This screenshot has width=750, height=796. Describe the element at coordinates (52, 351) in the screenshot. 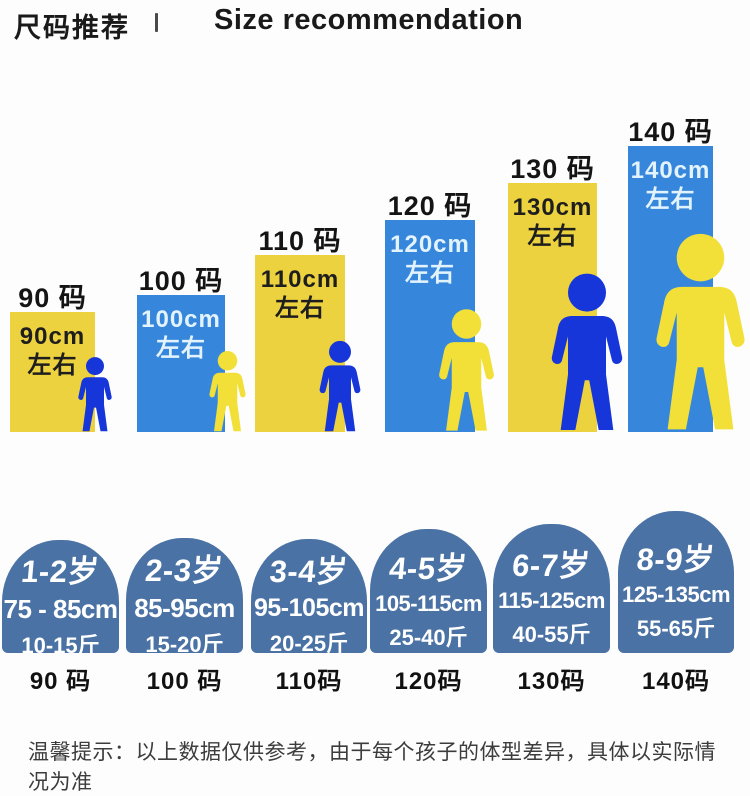

I see `bar-height-text: 90cm 左右` at that location.